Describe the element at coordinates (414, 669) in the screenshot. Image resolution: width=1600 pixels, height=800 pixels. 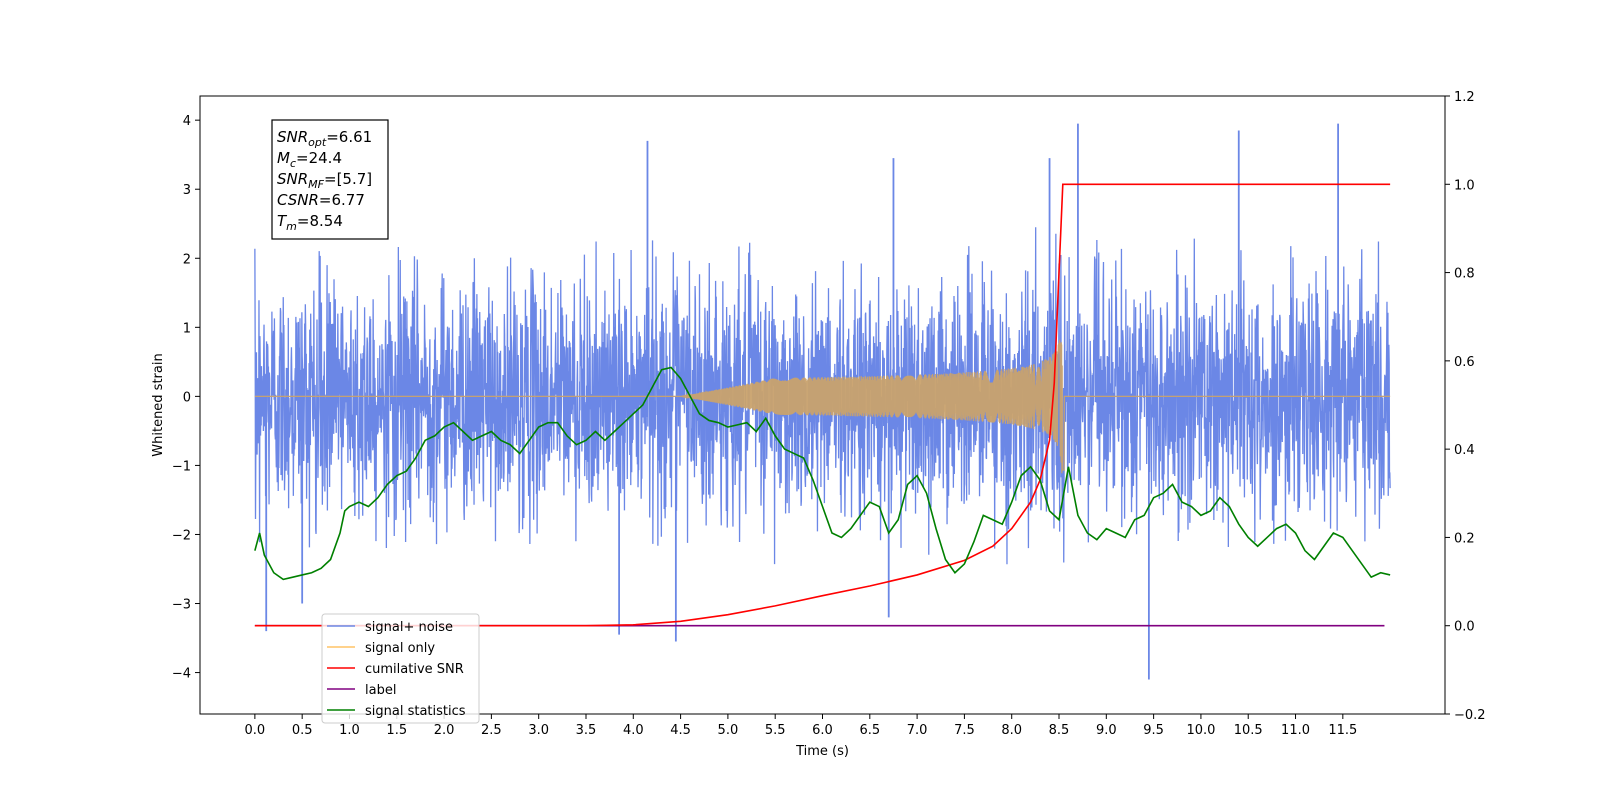
I see `legend-entry-label: cumilative SNR` at that location.